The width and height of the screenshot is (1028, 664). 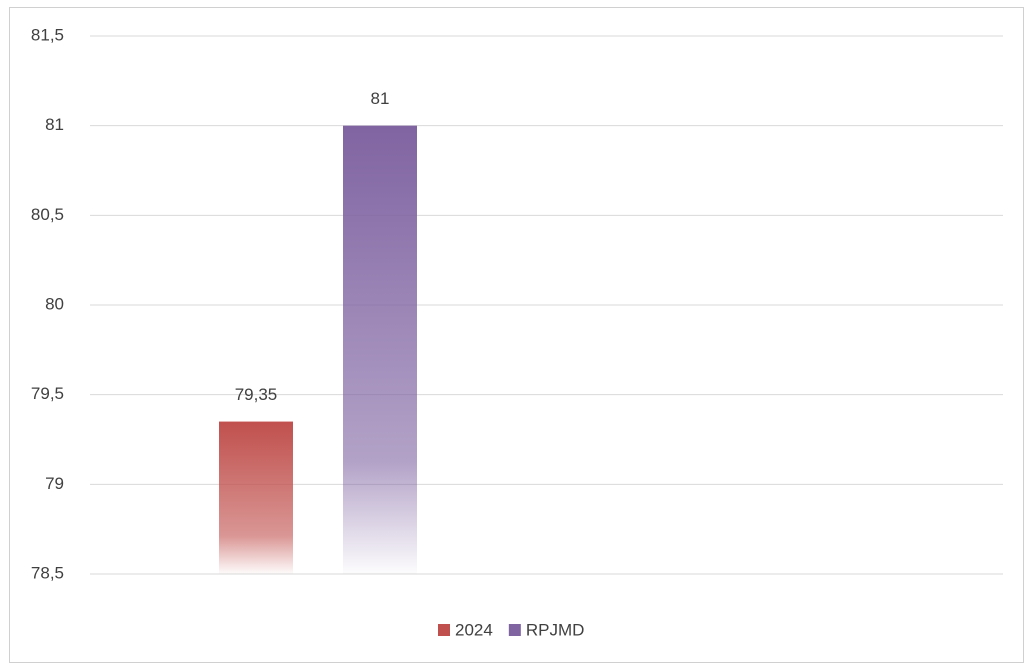 I want to click on y-tick-label: 81,5, so click(x=47, y=34).